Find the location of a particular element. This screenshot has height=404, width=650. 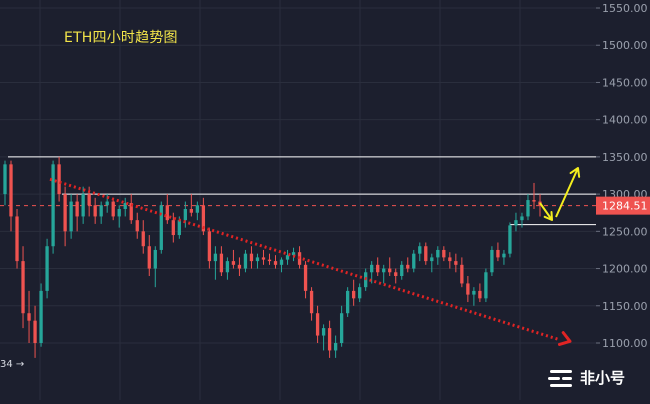

current-price-label: 1284.51 is located at coordinates (625, 206).